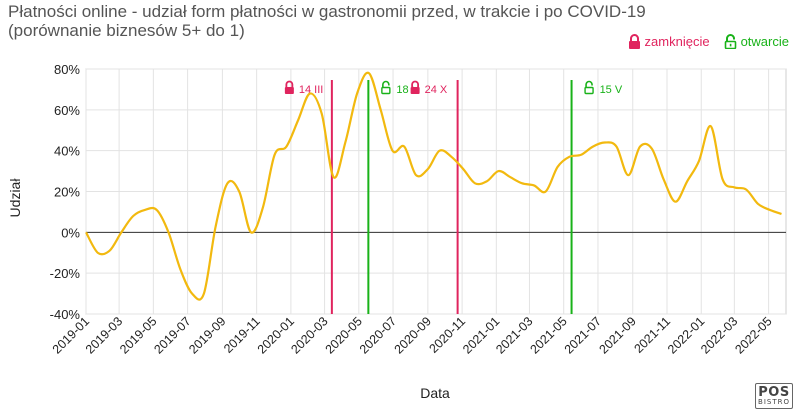 This screenshot has width=803, height=415. Describe the element at coordinates (138, 335) in the screenshot. I see `x-tick-label: 2019-05` at that location.